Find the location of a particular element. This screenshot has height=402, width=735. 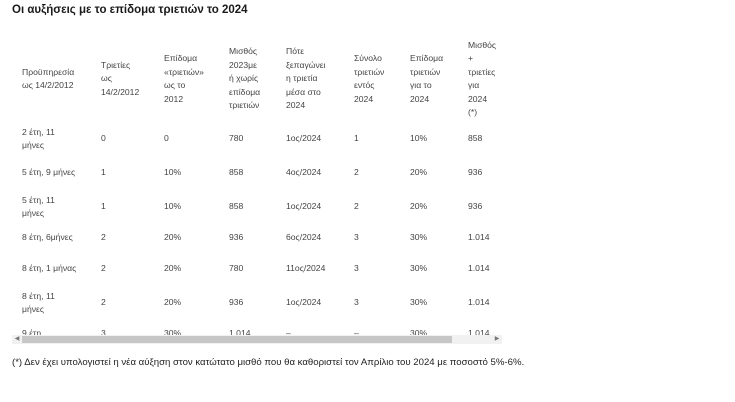

column-header: Μισθός 2023με ή χωρίς επίδομα τριετιών is located at coordinates (247, 79).